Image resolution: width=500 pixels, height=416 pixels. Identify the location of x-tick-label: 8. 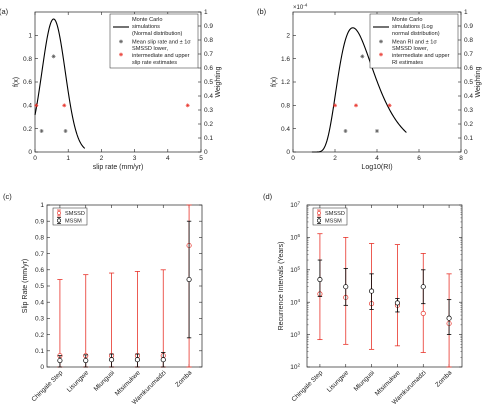
(461, 158).